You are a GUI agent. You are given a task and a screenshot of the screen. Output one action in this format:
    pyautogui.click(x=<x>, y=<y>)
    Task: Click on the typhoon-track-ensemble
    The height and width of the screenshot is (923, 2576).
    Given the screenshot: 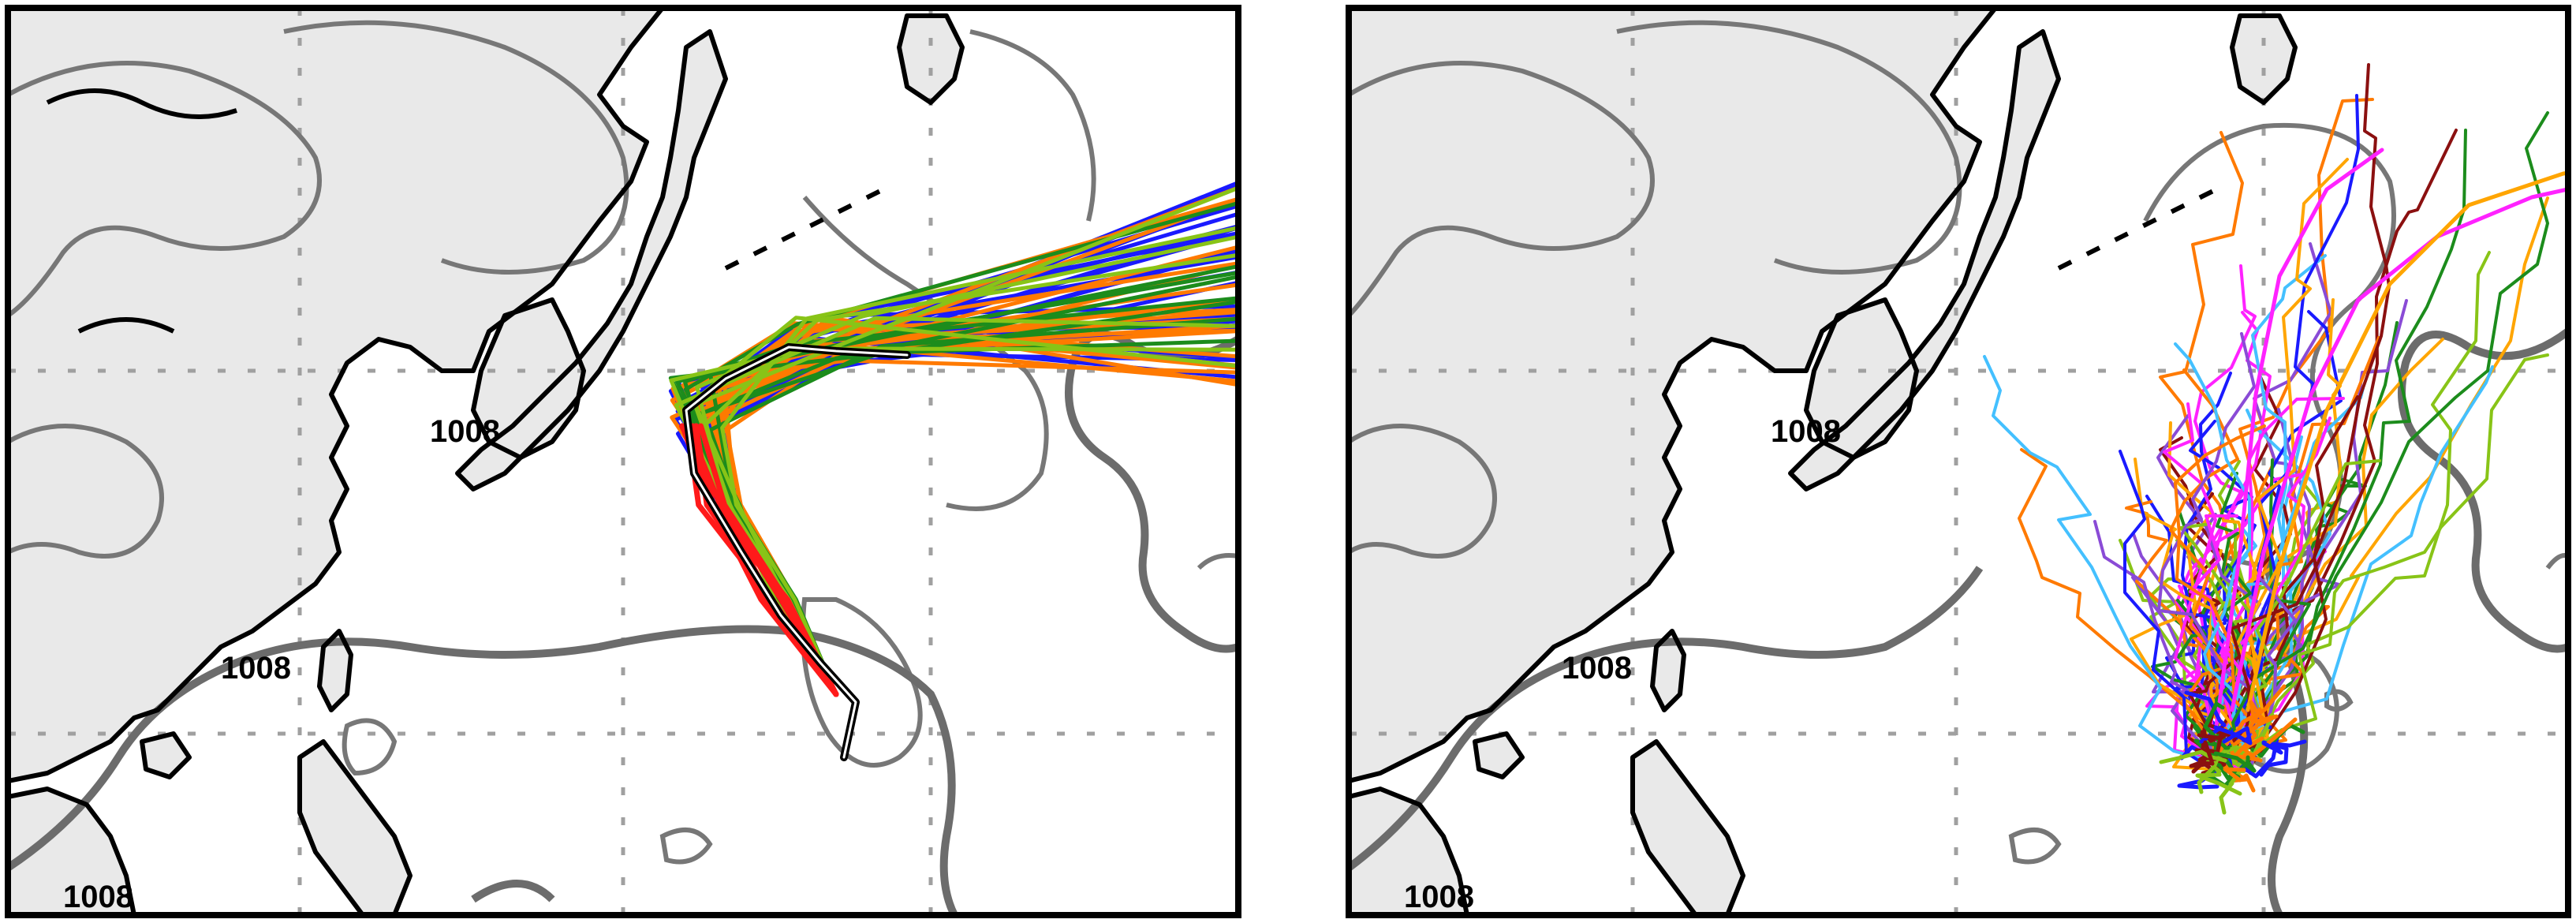 What is the action you would take?
    pyautogui.click(x=953, y=470)
    